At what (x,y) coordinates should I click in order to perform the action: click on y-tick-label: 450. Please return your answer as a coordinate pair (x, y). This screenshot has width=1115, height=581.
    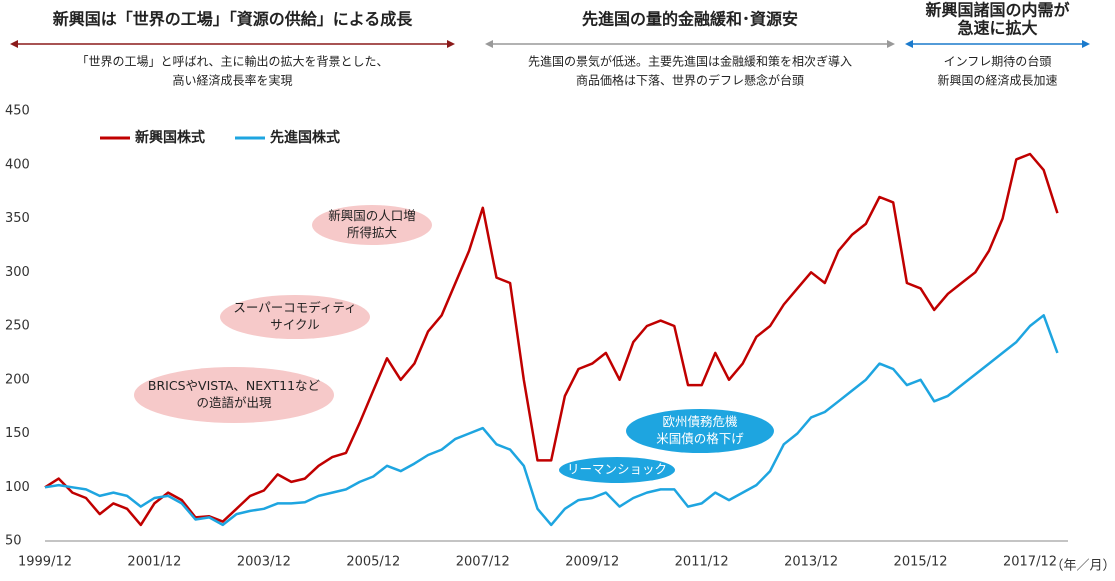
    Looking at the image, I should click on (17, 111).